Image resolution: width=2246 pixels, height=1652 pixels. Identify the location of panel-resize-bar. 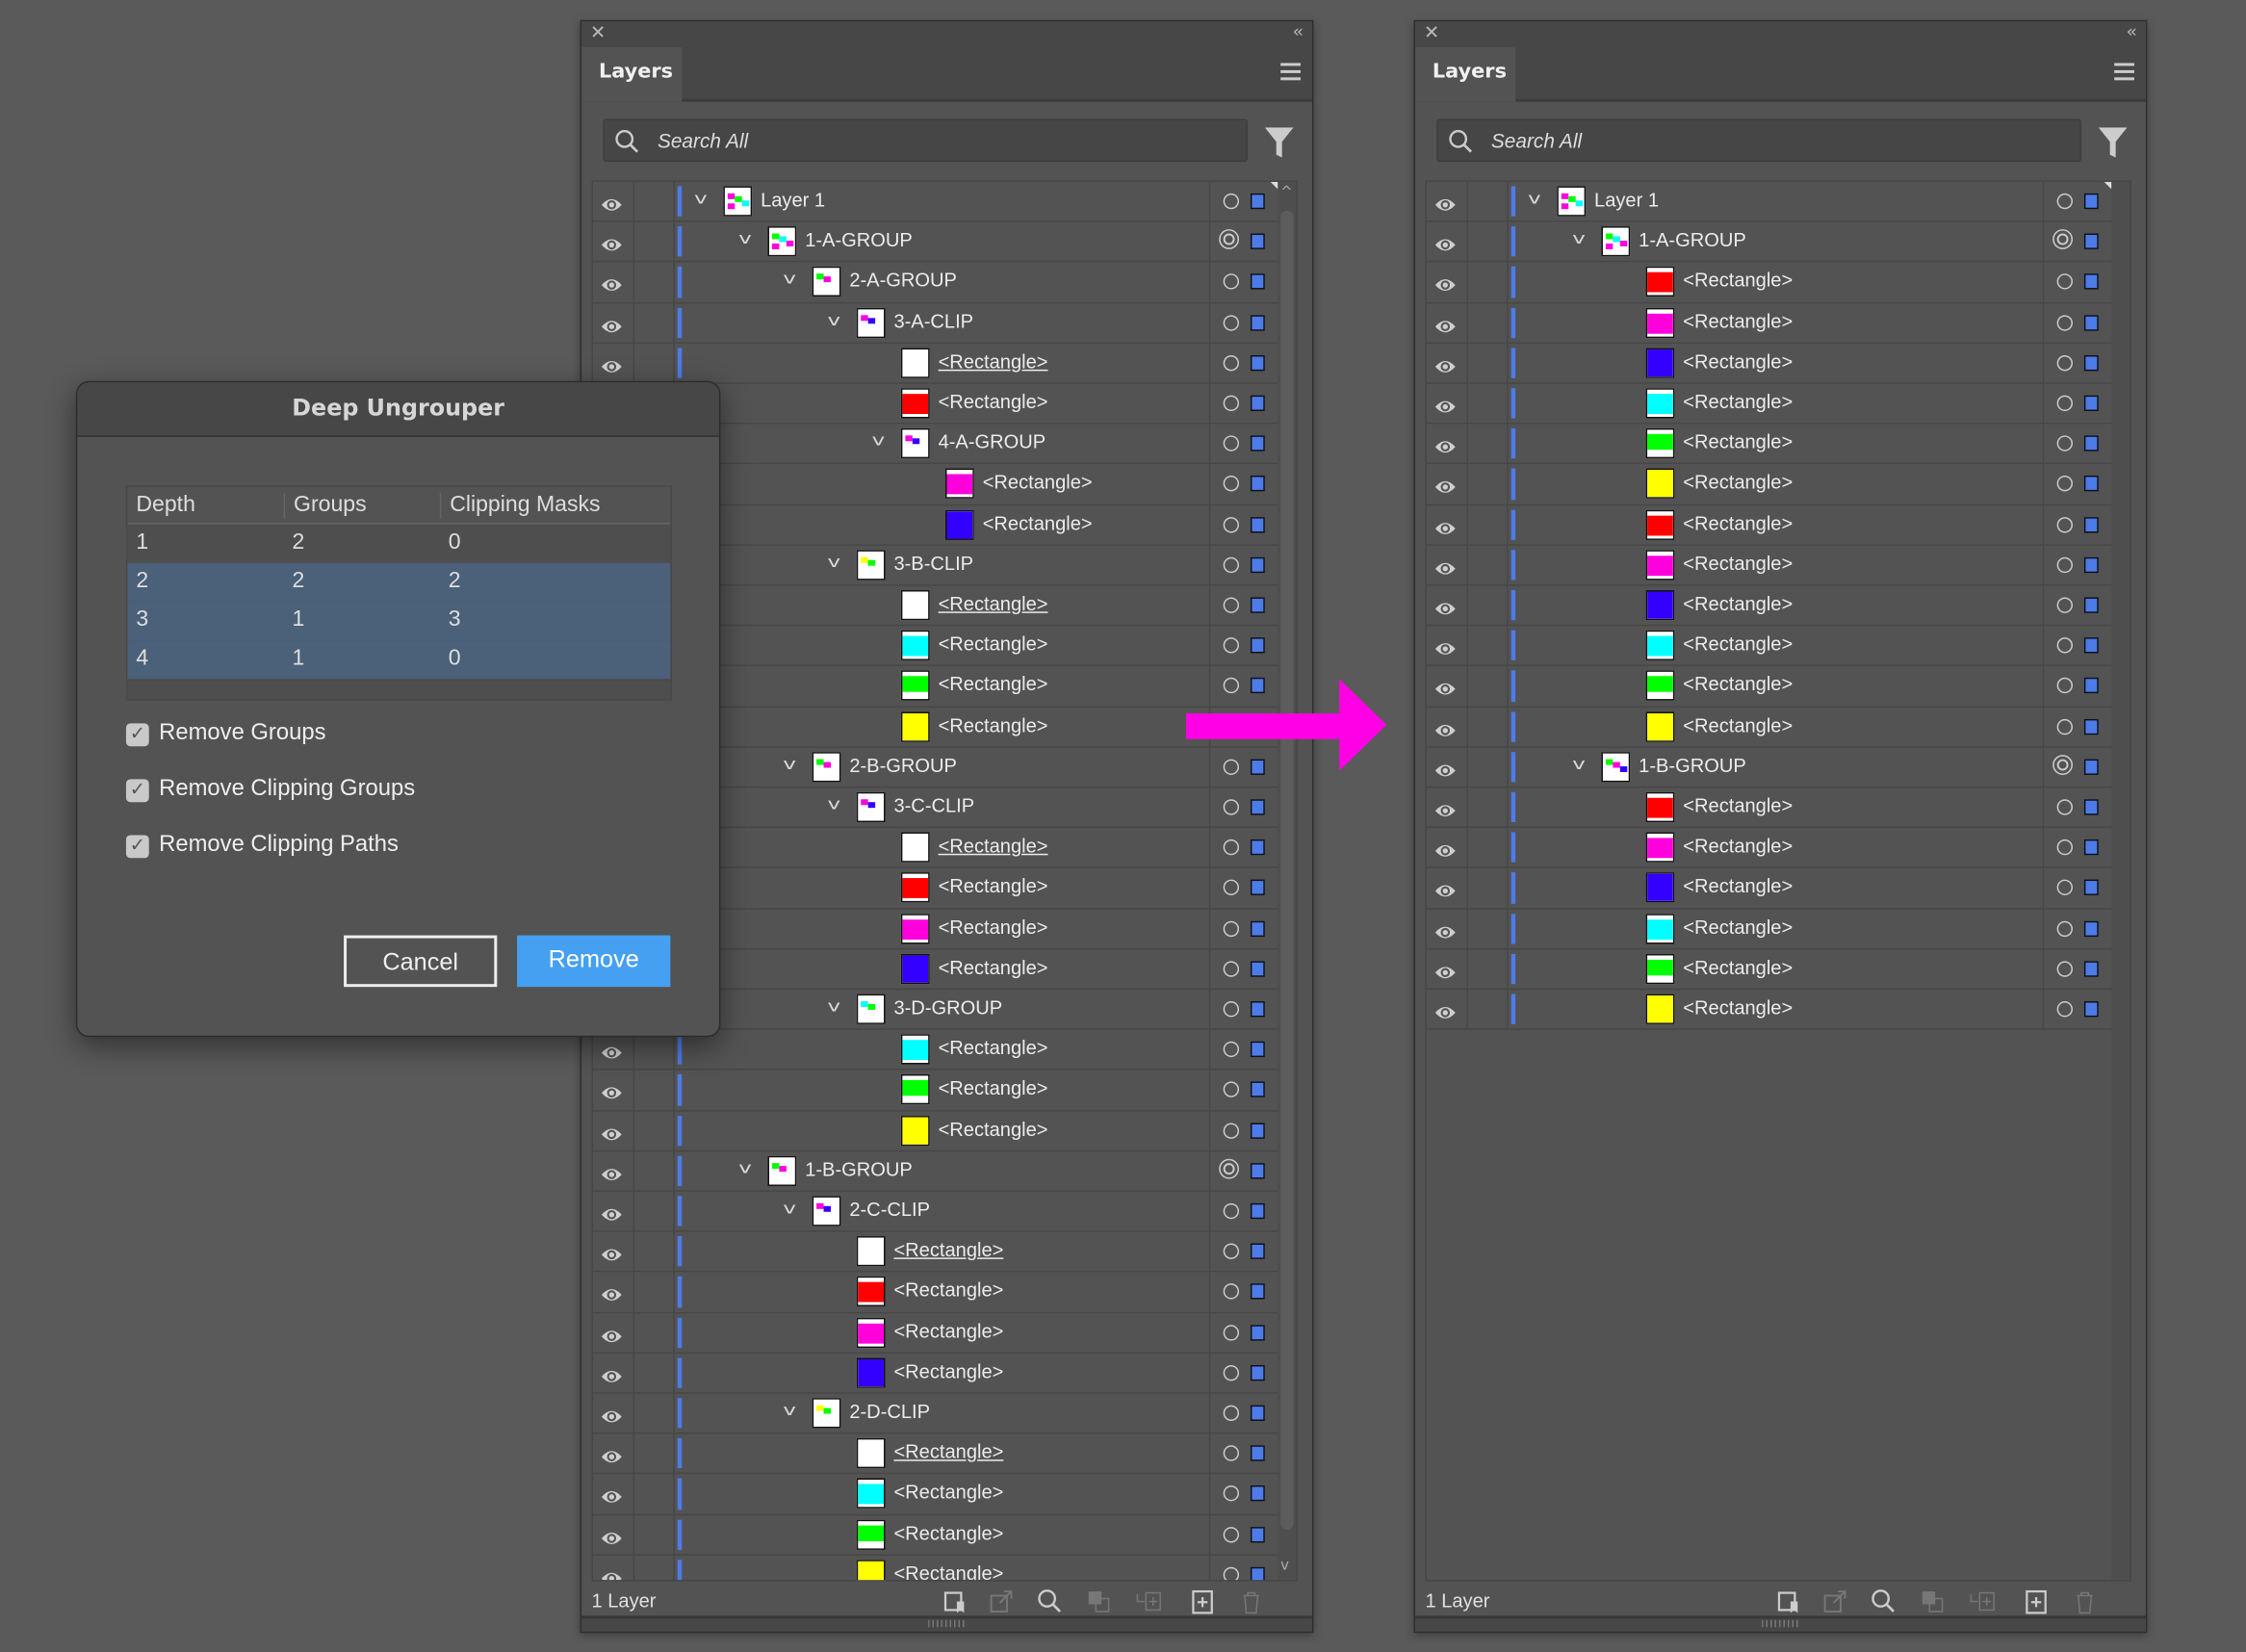
(1780, 1623).